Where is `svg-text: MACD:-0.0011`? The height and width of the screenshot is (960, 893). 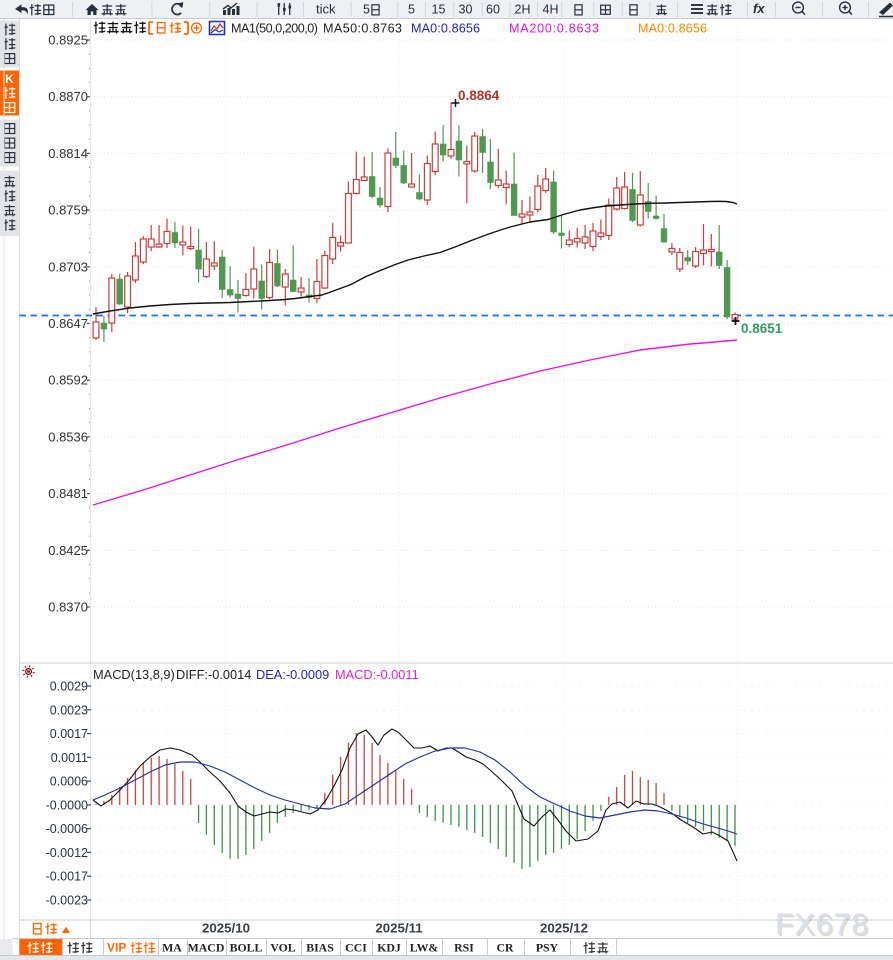 svg-text: MACD:-0.0011 is located at coordinates (377, 674).